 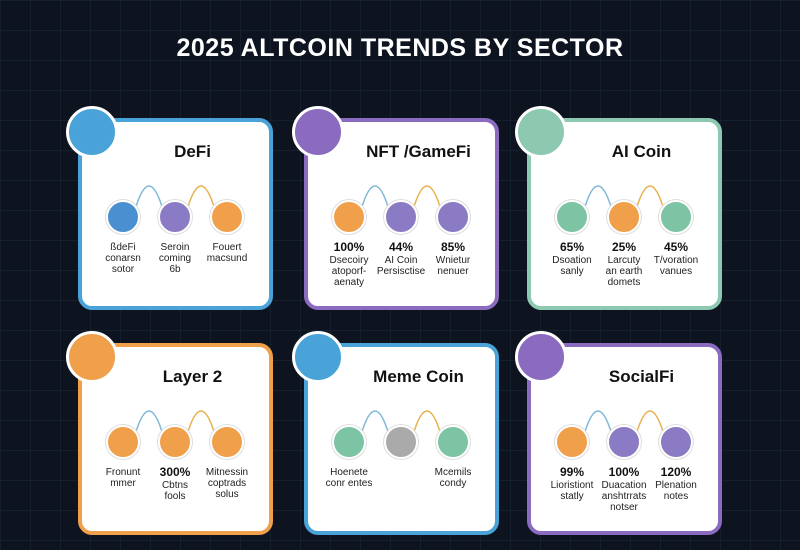 I want to click on sector-item: Mitnessin coptrads solus, so click(x=227, y=462).